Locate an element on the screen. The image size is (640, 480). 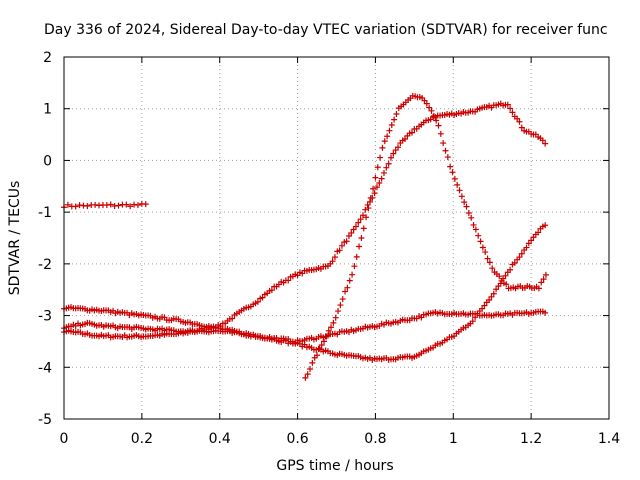
y-tick-label: -5 is located at coordinates (45, 420).